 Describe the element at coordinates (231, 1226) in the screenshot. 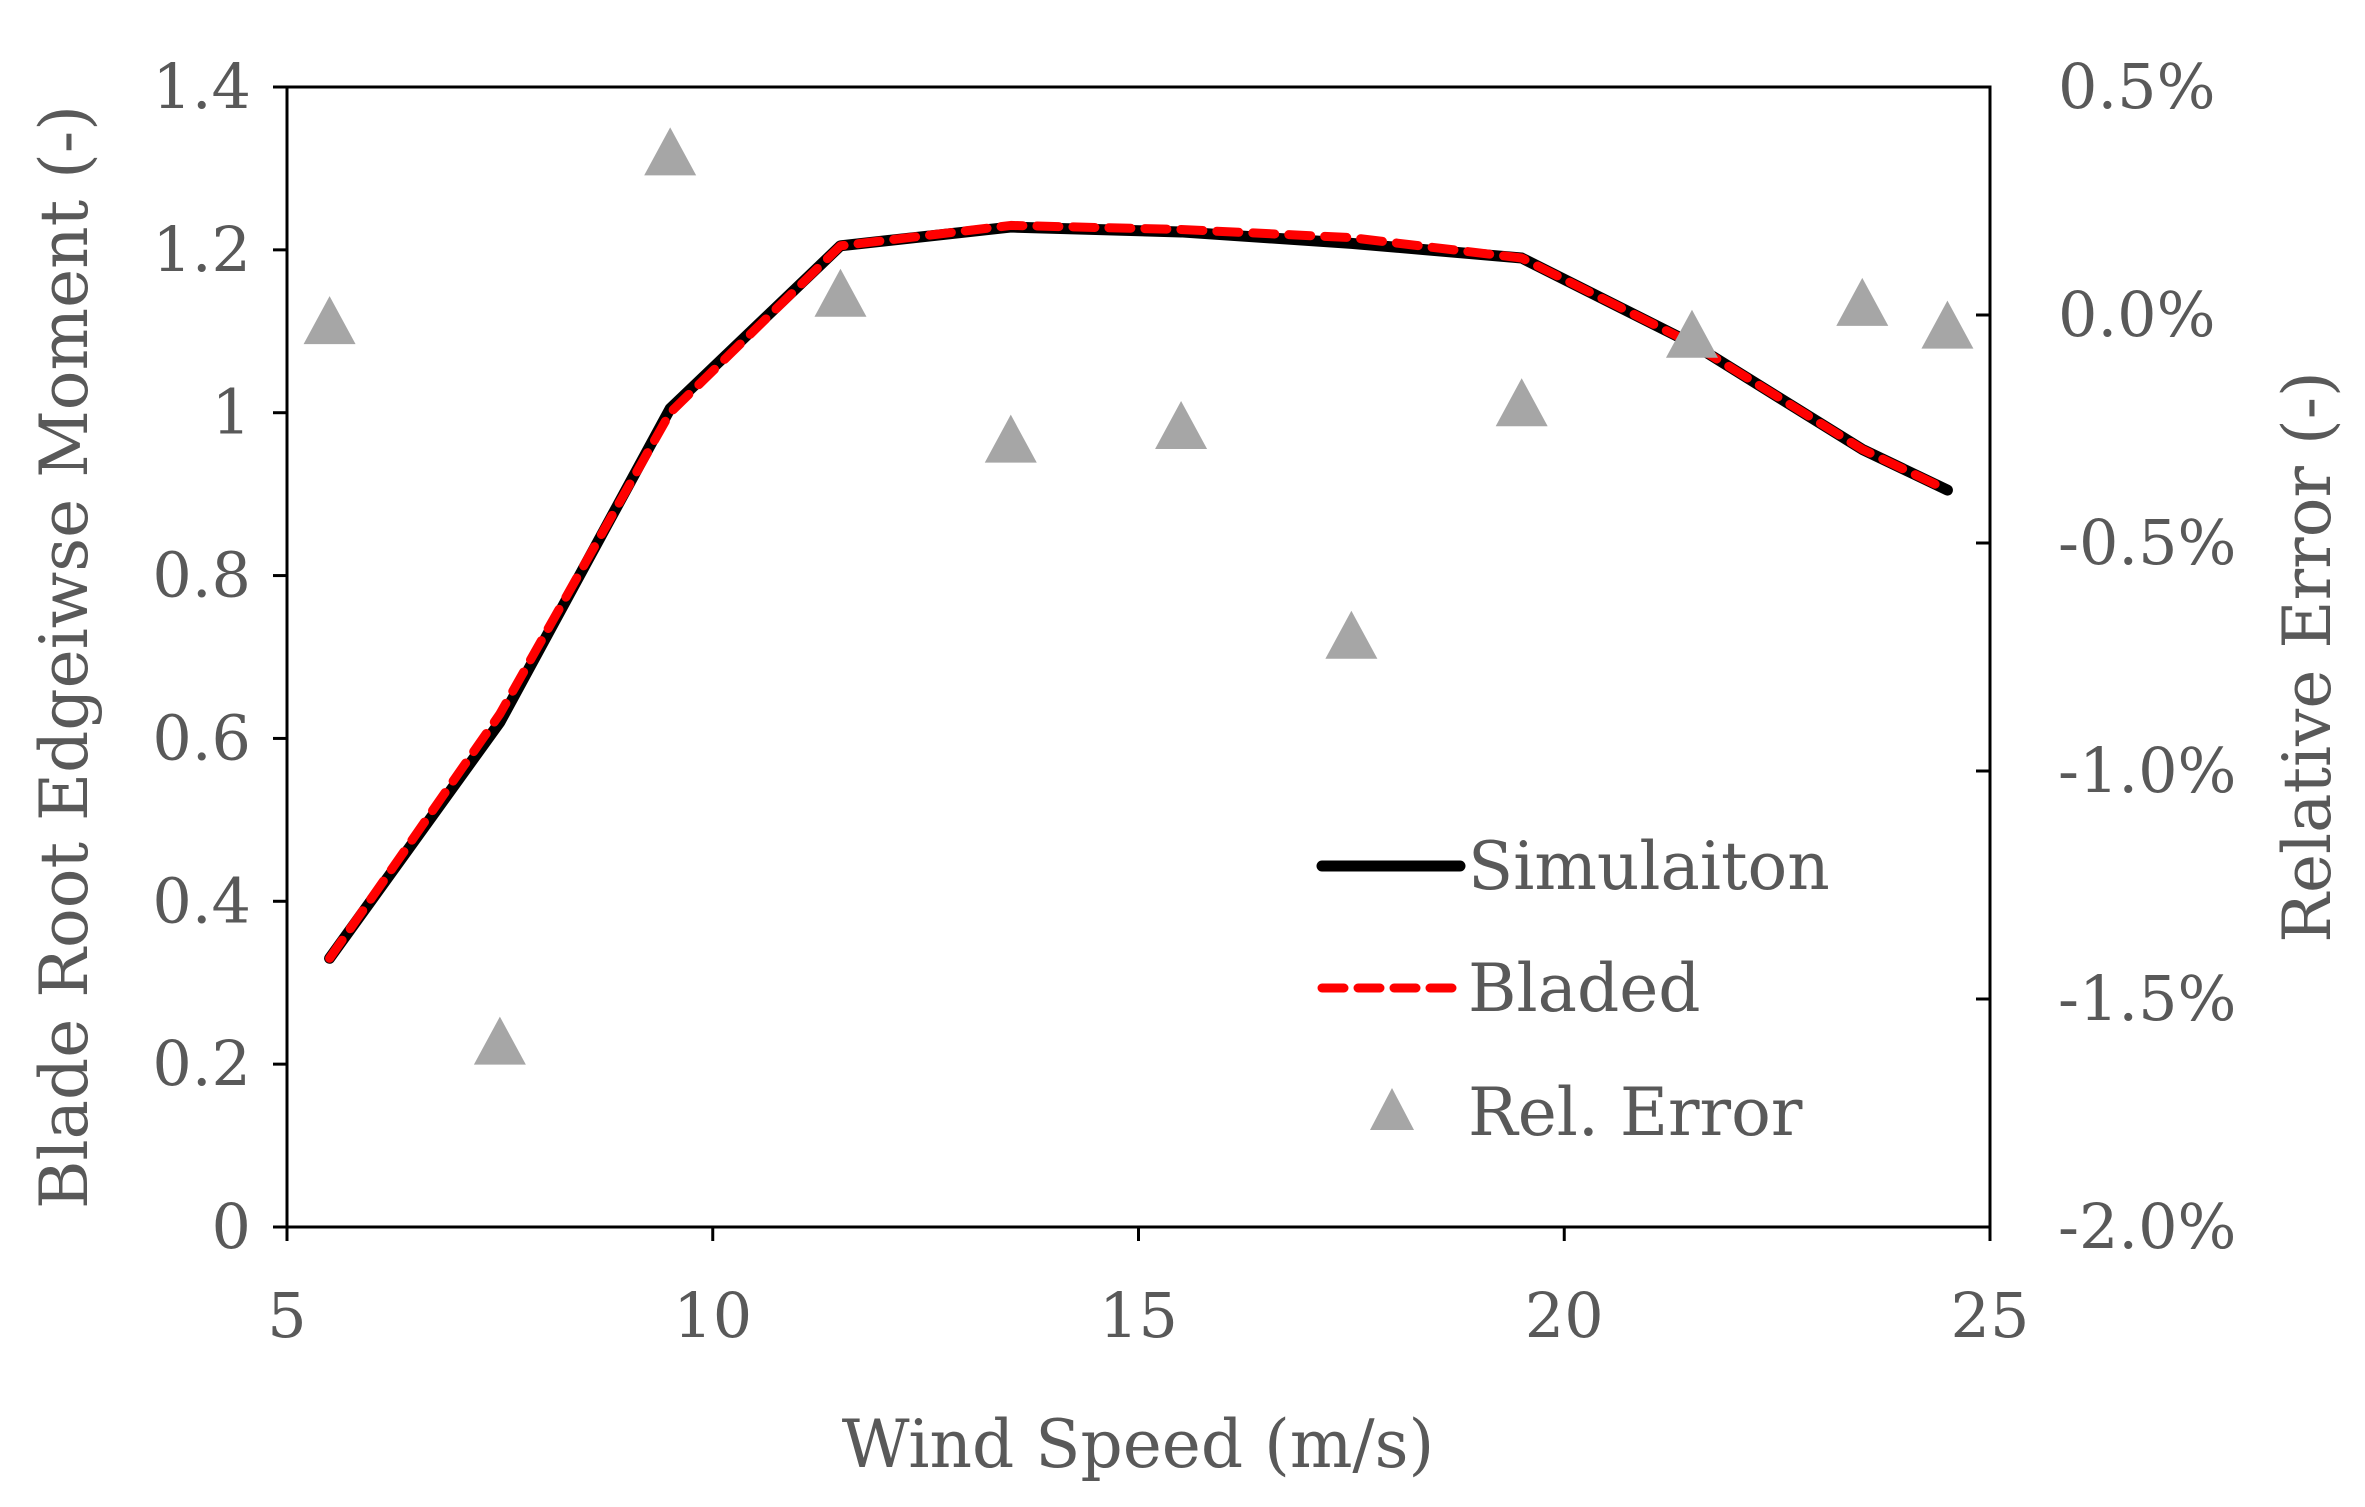

I see `y-tick-label: 0` at that location.